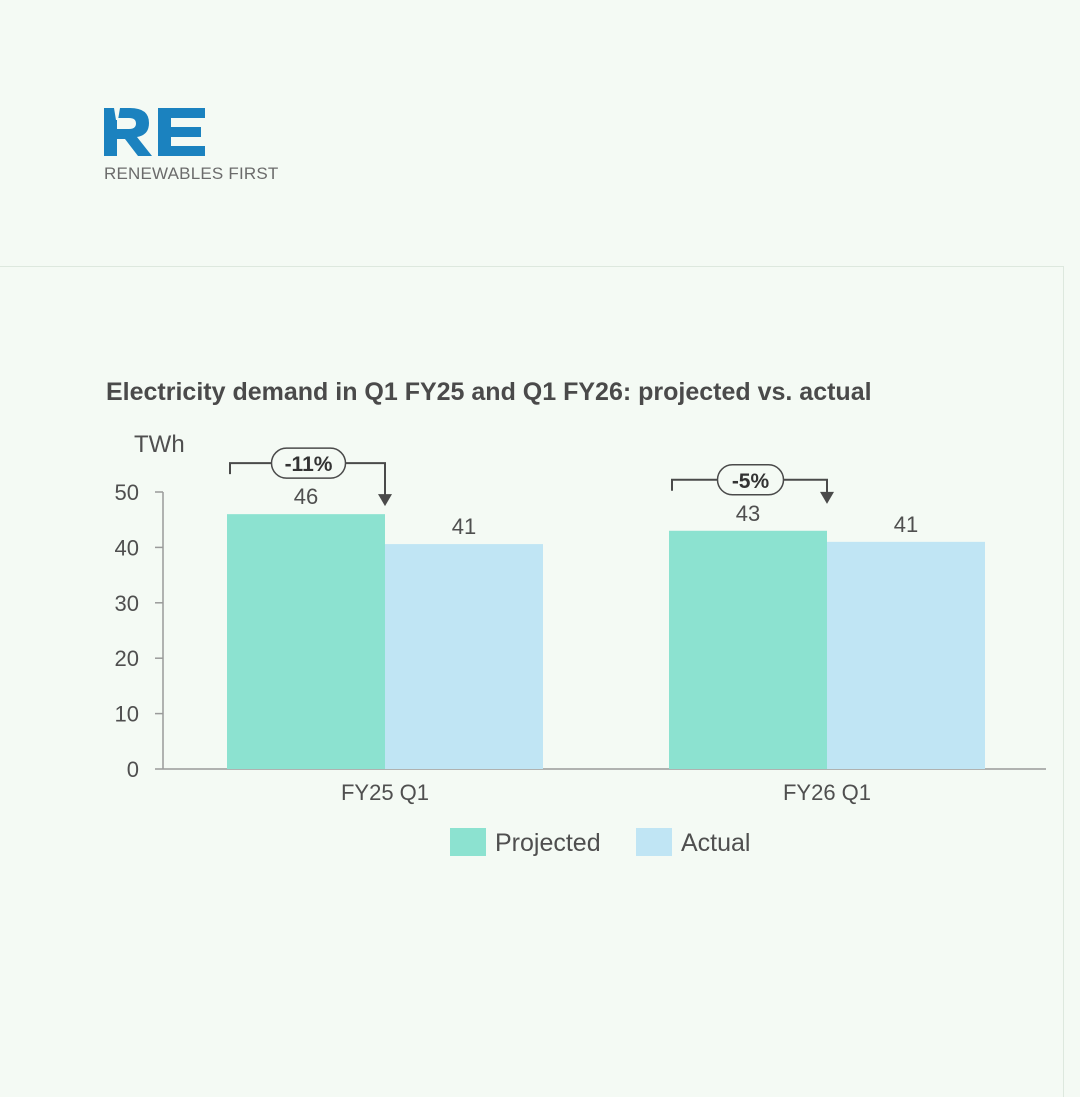 Image resolution: width=1080 pixels, height=1097 pixels. I want to click on re-logo-icon, so click(154, 132).